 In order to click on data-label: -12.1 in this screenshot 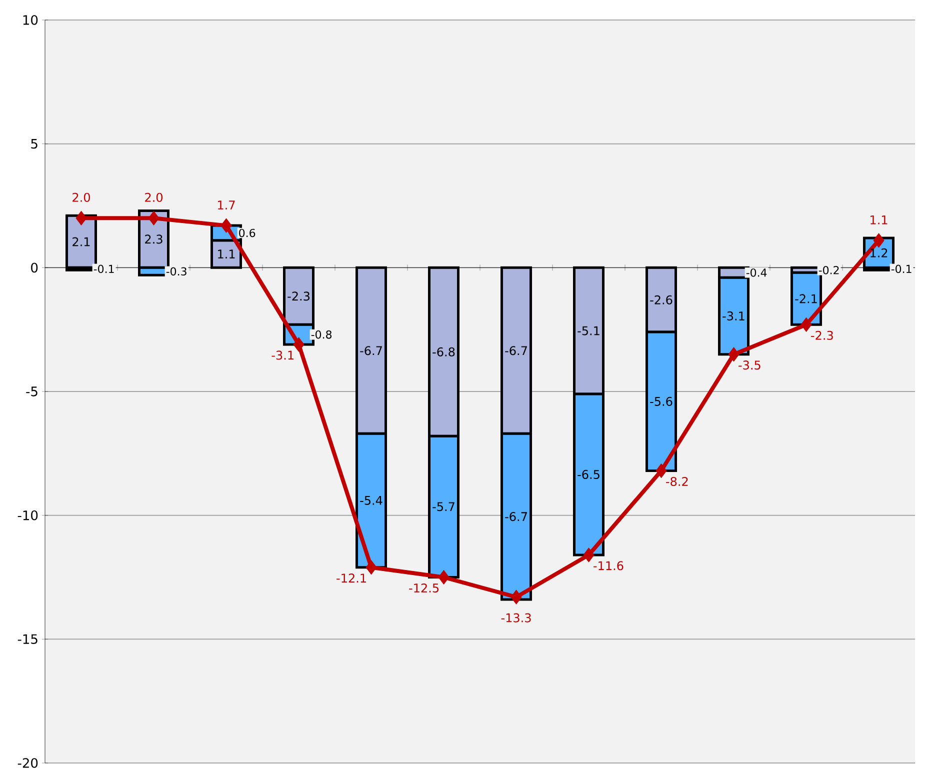, I will do `click(351, 578)`.